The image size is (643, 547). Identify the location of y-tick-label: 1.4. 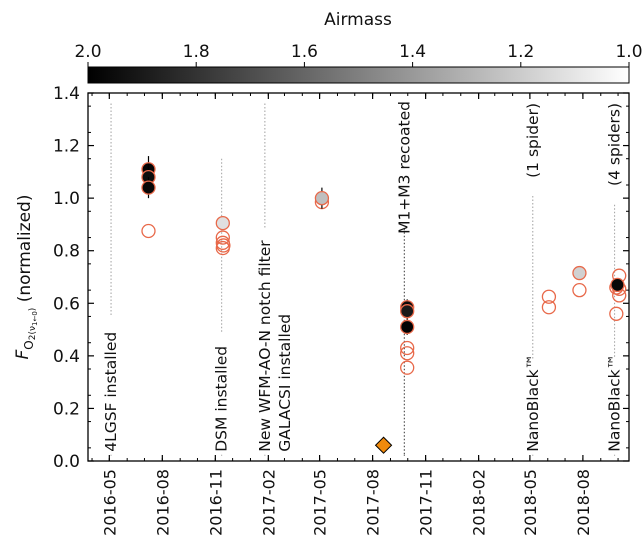
(66, 94).